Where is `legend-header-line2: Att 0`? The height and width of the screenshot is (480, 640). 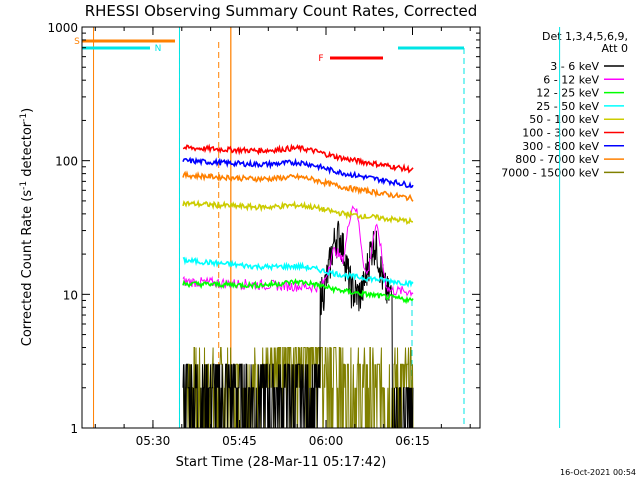
legend-header-line2: Att 0 is located at coordinates (615, 48).